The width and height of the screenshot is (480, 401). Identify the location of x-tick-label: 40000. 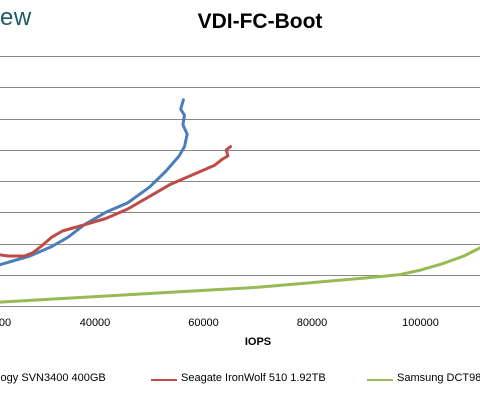
(95, 323).